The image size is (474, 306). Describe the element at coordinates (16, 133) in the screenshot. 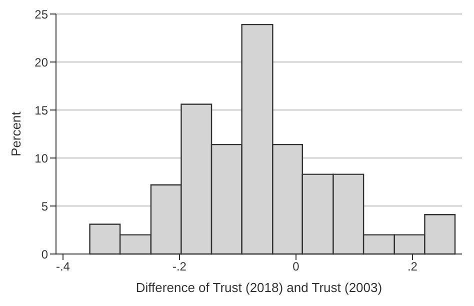

I see `y-axis-title: Percent` at that location.